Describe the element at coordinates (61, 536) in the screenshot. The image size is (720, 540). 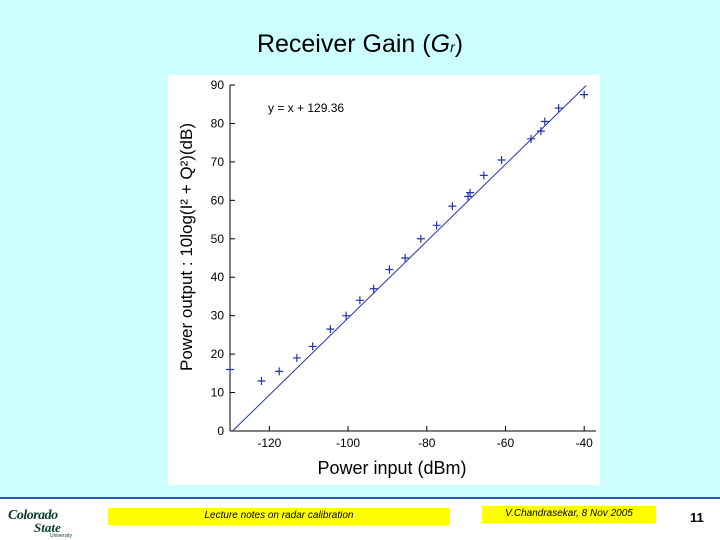
I see `logo-line-3: University` at that location.